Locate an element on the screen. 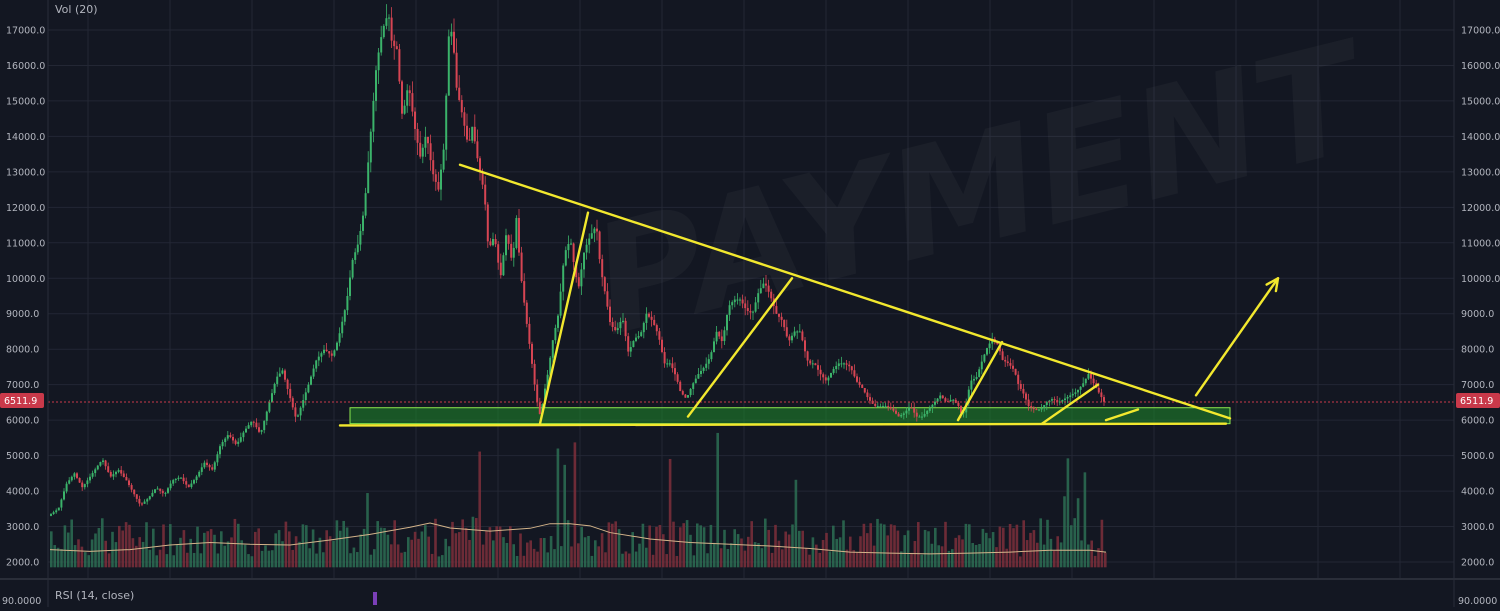  price-tick-label-left: 12000.0 is located at coordinates (25, 208).